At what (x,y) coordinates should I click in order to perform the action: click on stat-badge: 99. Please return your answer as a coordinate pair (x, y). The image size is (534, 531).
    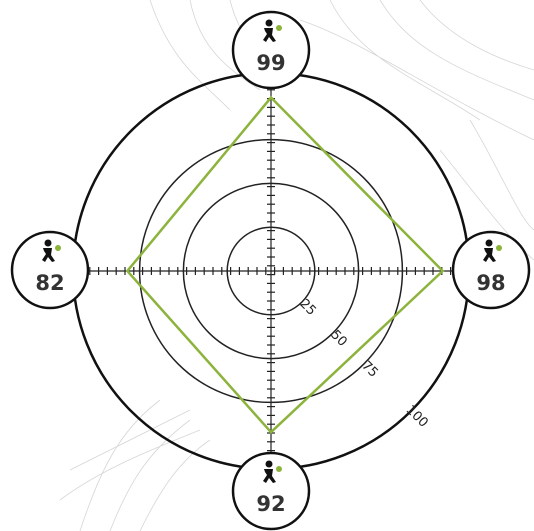
    Looking at the image, I should click on (271, 50).